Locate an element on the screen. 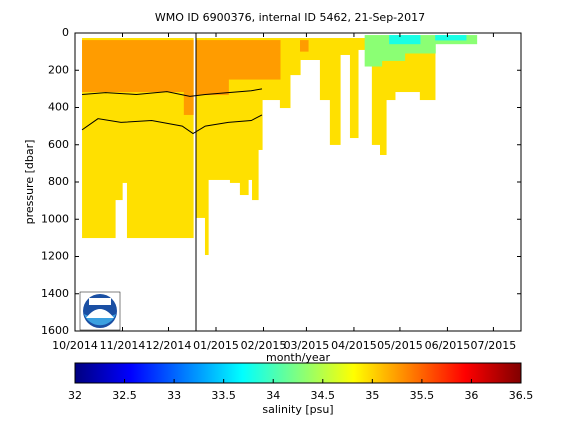 The image size is (576, 432). colorbar-tick-label: 33 is located at coordinates (174, 395).